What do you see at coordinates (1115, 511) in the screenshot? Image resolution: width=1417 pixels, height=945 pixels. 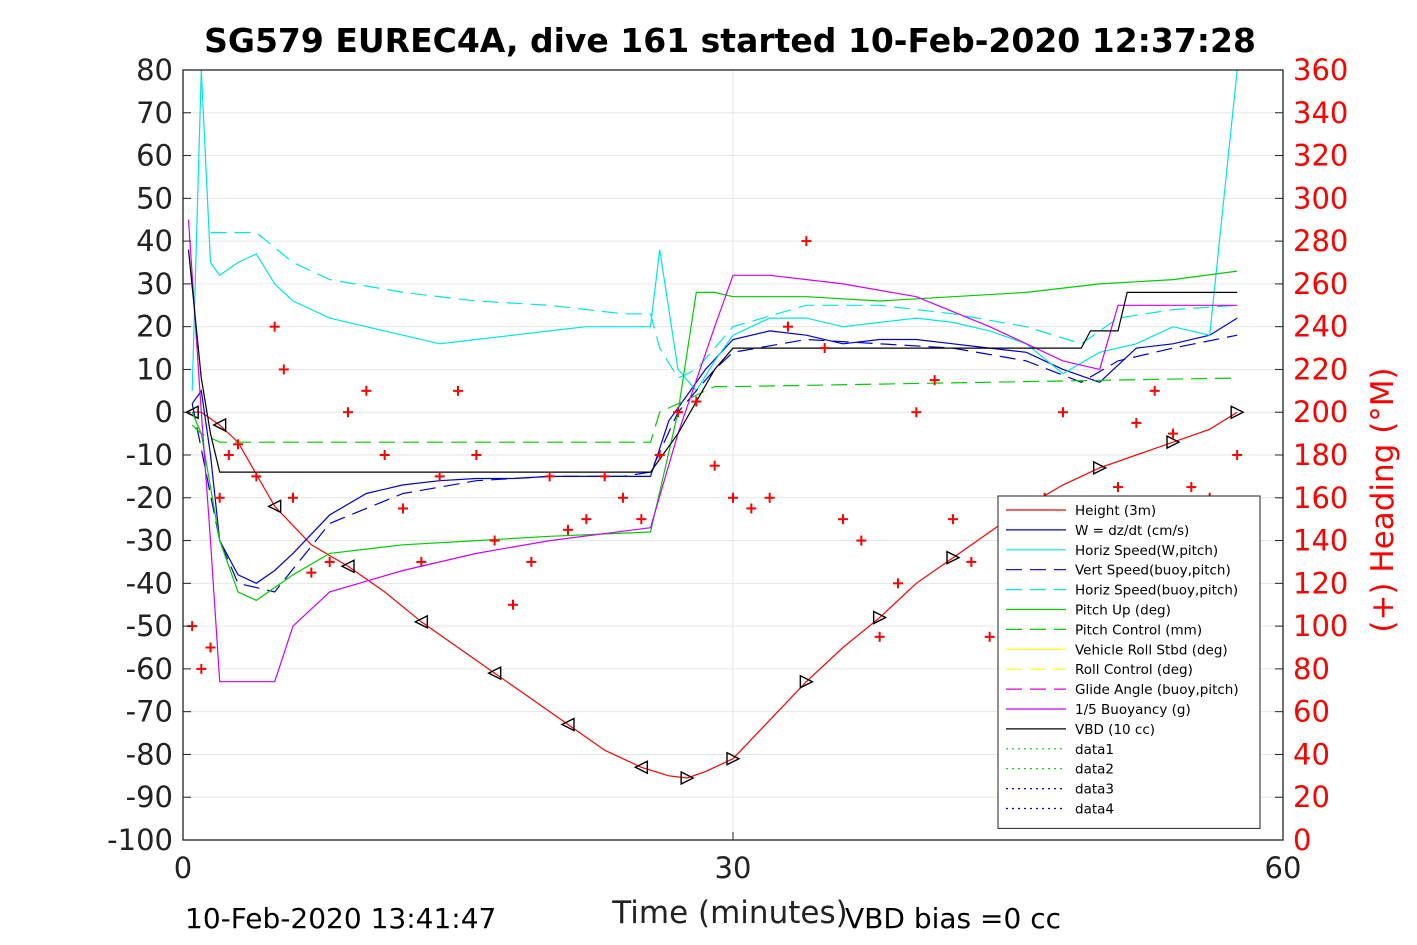 I see `legend-label: Height (3m)` at bounding box center [1115, 511].